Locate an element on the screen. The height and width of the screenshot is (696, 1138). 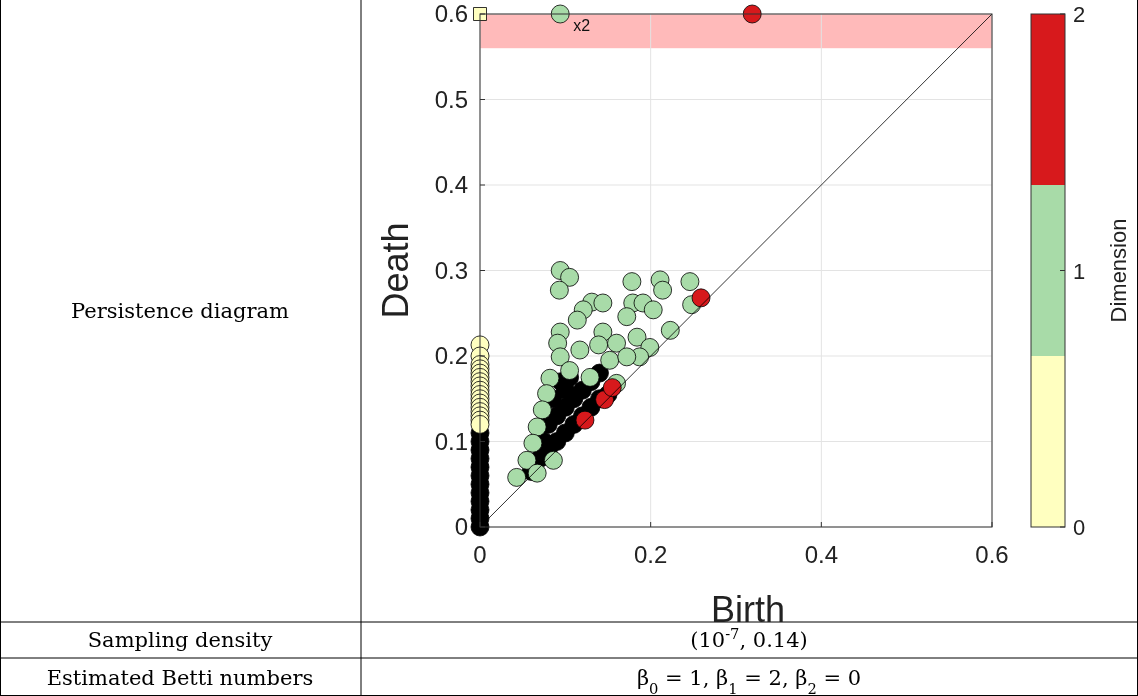
x-tick-label: 0.2 is located at coordinates (650, 554).